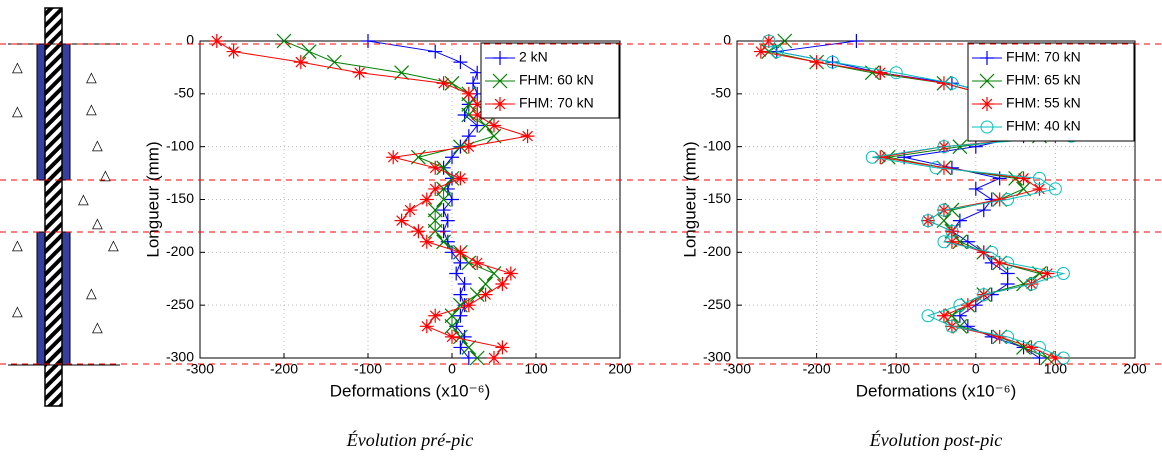  I want to click on pile, so click(53, 207).